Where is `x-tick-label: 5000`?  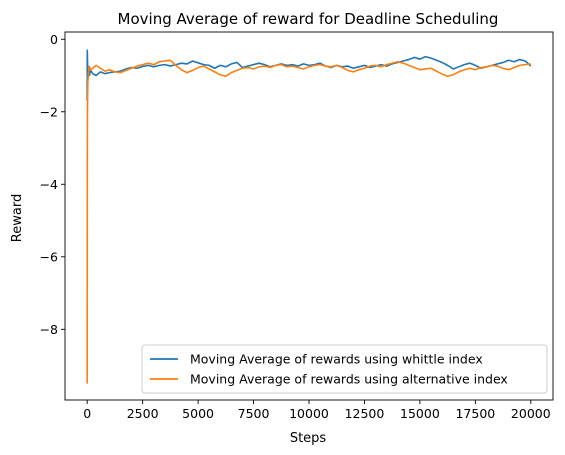 x-tick-label: 5000 is located at coordinates (198, 413).